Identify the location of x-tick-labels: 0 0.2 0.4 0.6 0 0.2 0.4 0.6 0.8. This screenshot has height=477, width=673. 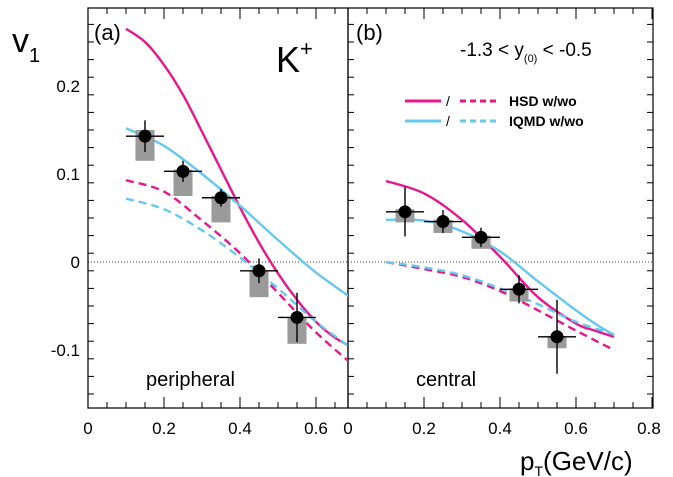
(372, 428).